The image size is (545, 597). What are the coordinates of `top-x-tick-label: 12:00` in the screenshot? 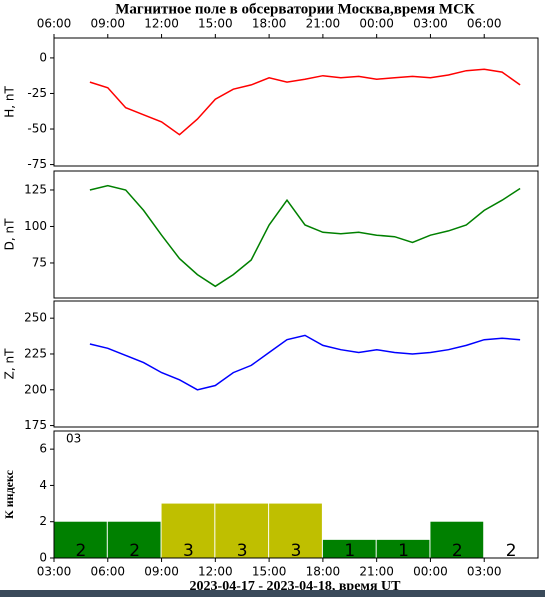 It's located at (161, 24).